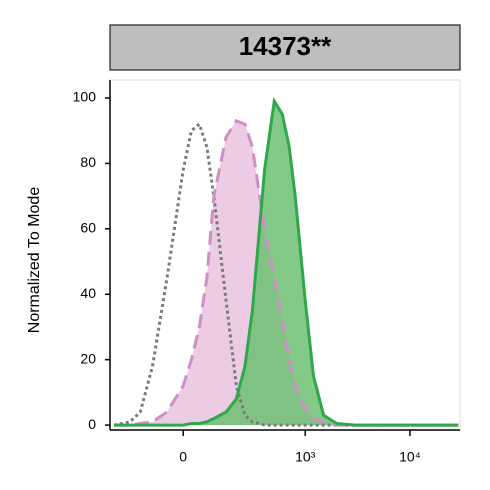  What do you see at coordinates (88, 293) in the screenshot?
I see `y-tick-label: 40` at bounding box center [88, 293].